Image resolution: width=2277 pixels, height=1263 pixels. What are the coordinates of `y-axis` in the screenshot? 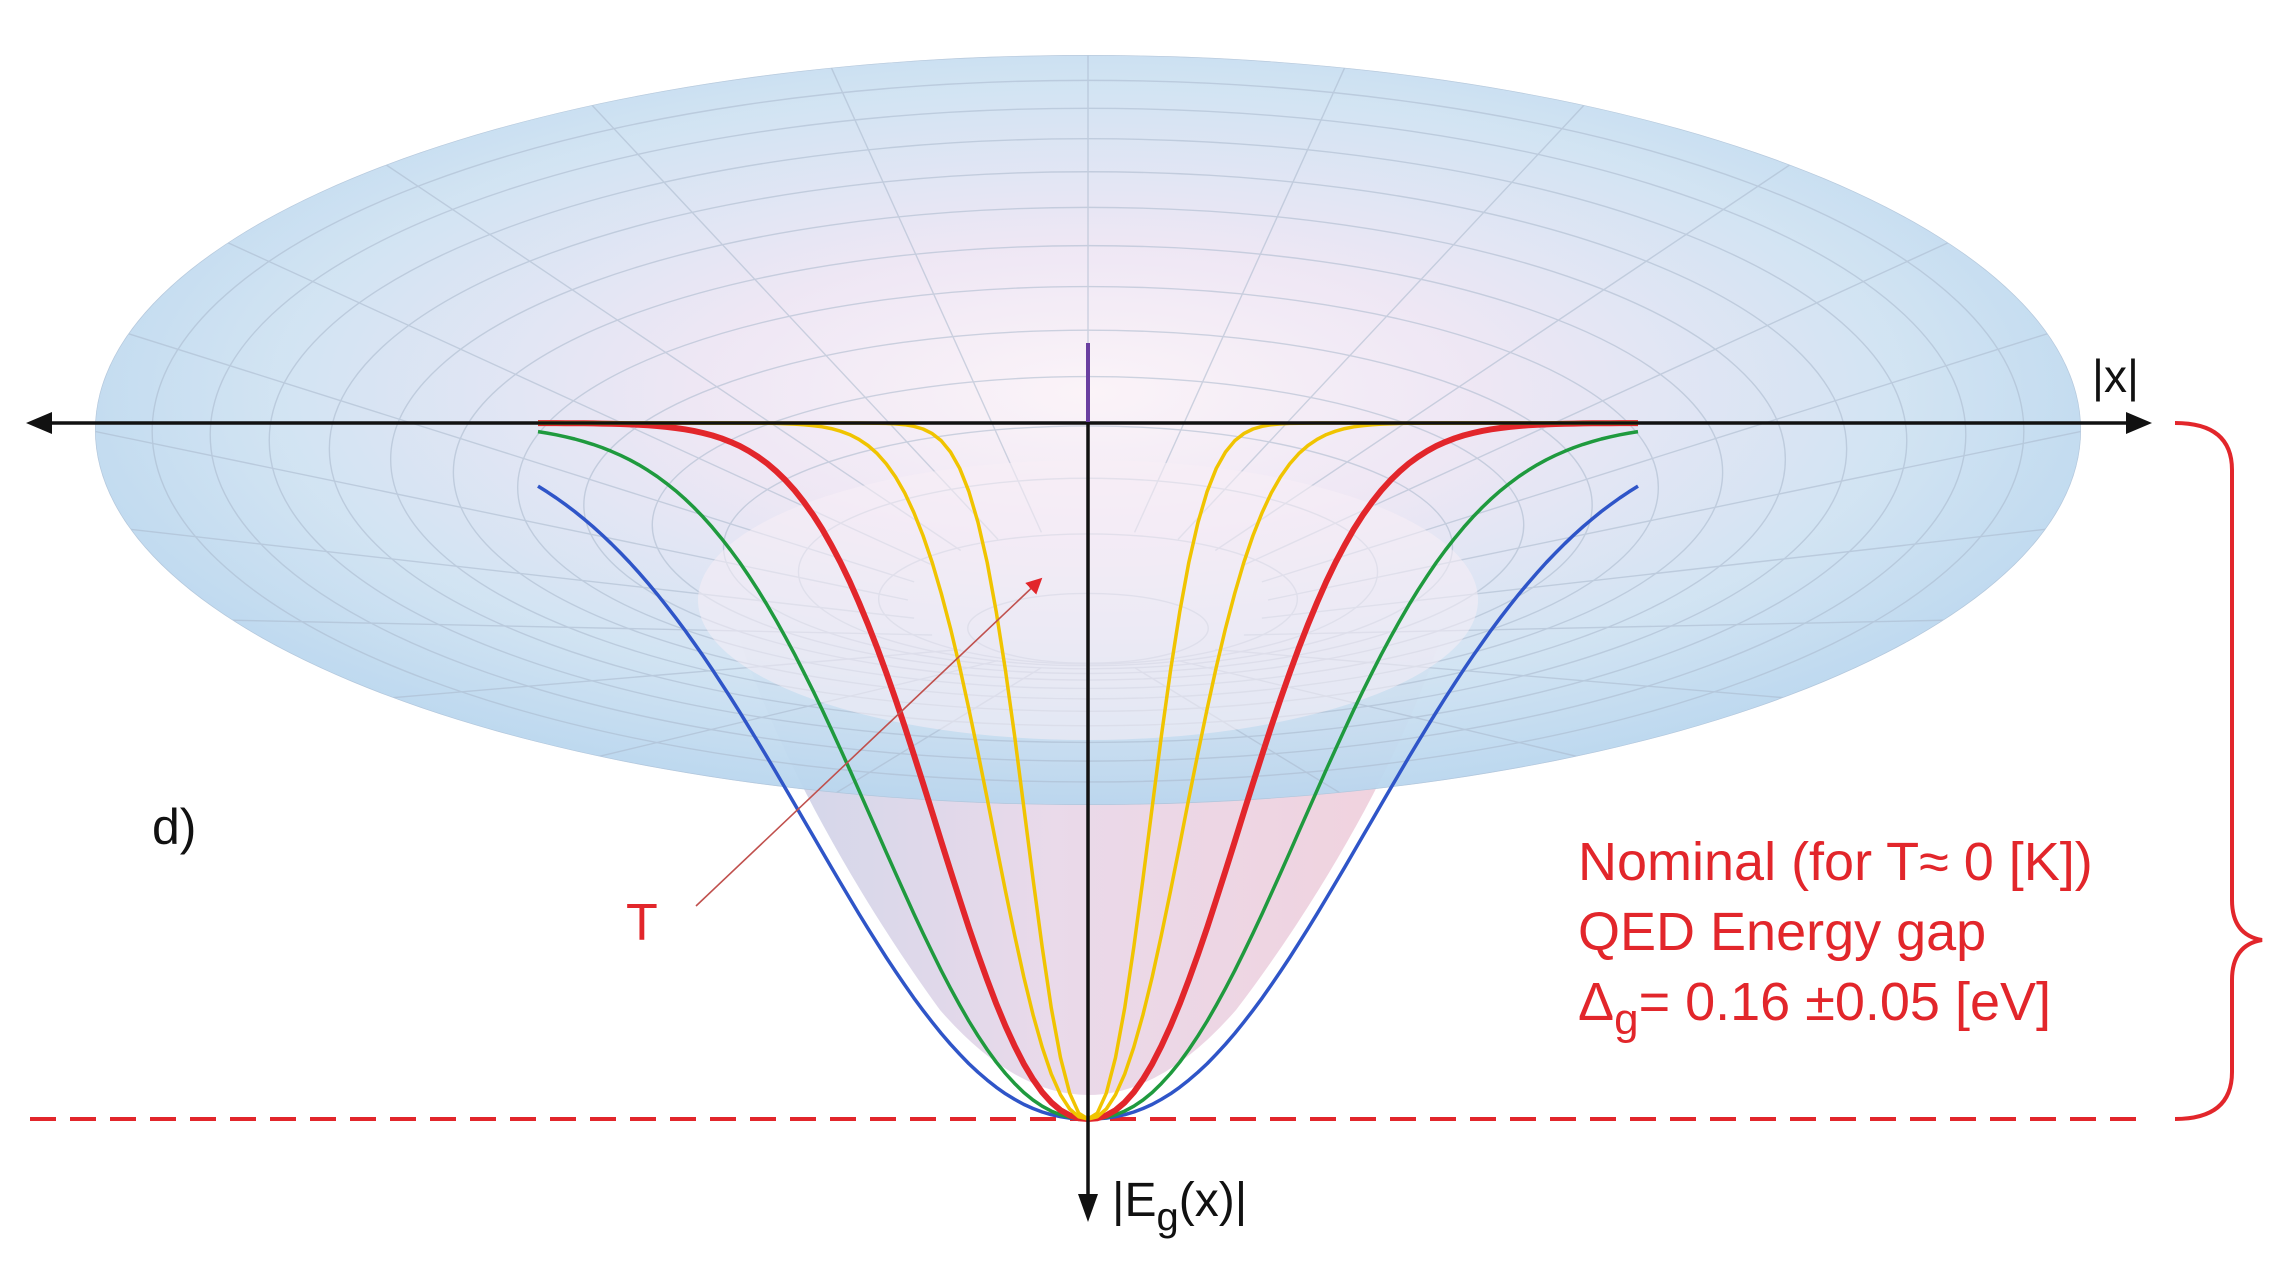 It's located at (1088, 782).